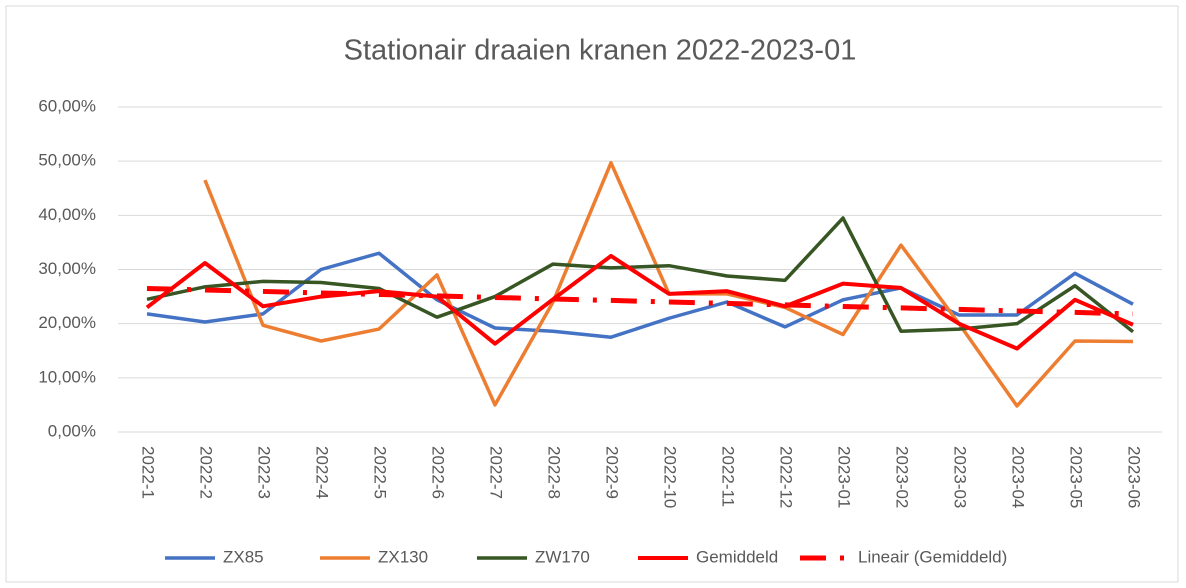  What do you see at coordinates (206, 472) in the screenshot?
I see `x-tick-label: 2022-2` at bounding box center [206, 472].